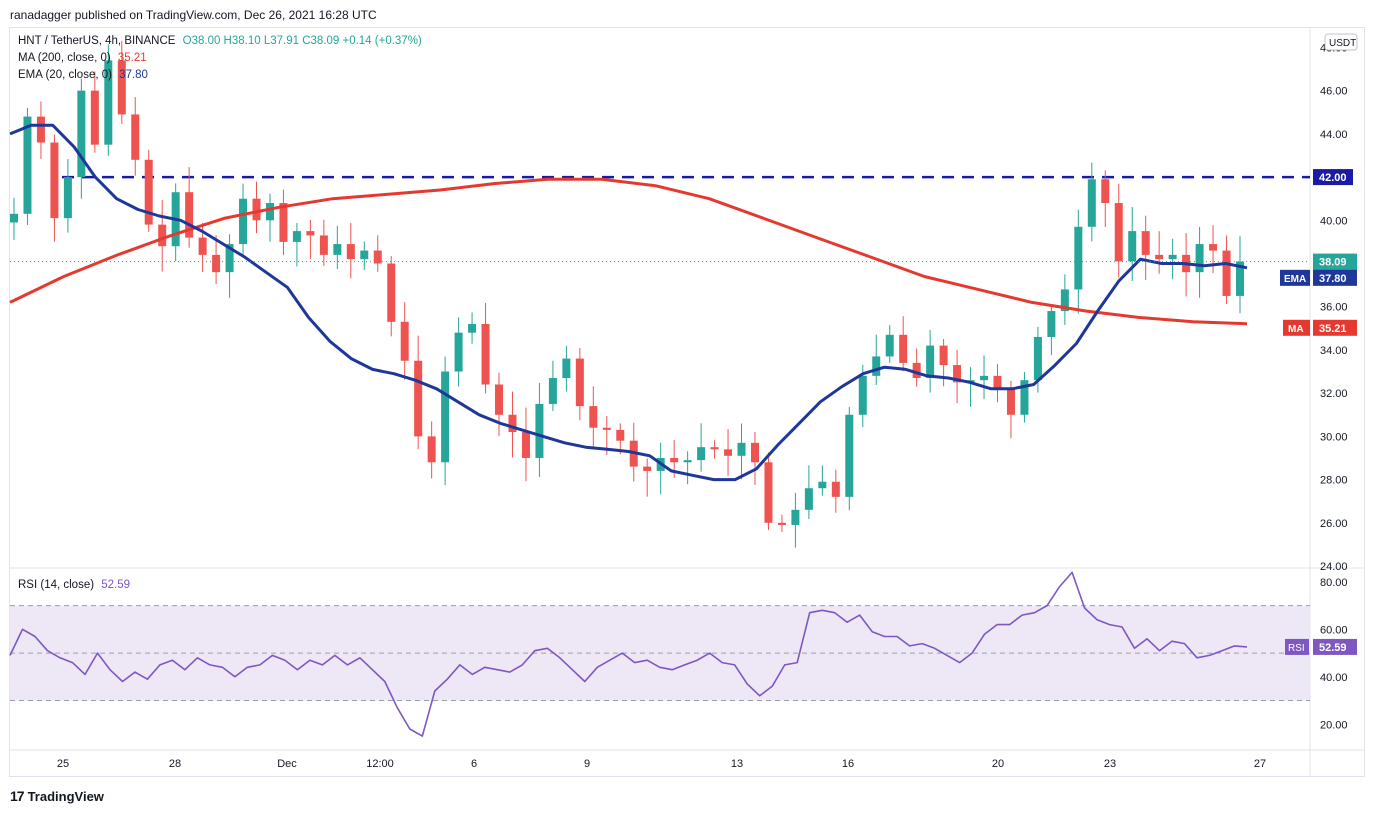  I want to click on rsi-y-tick-label: 60.00, so click(1334, 630).